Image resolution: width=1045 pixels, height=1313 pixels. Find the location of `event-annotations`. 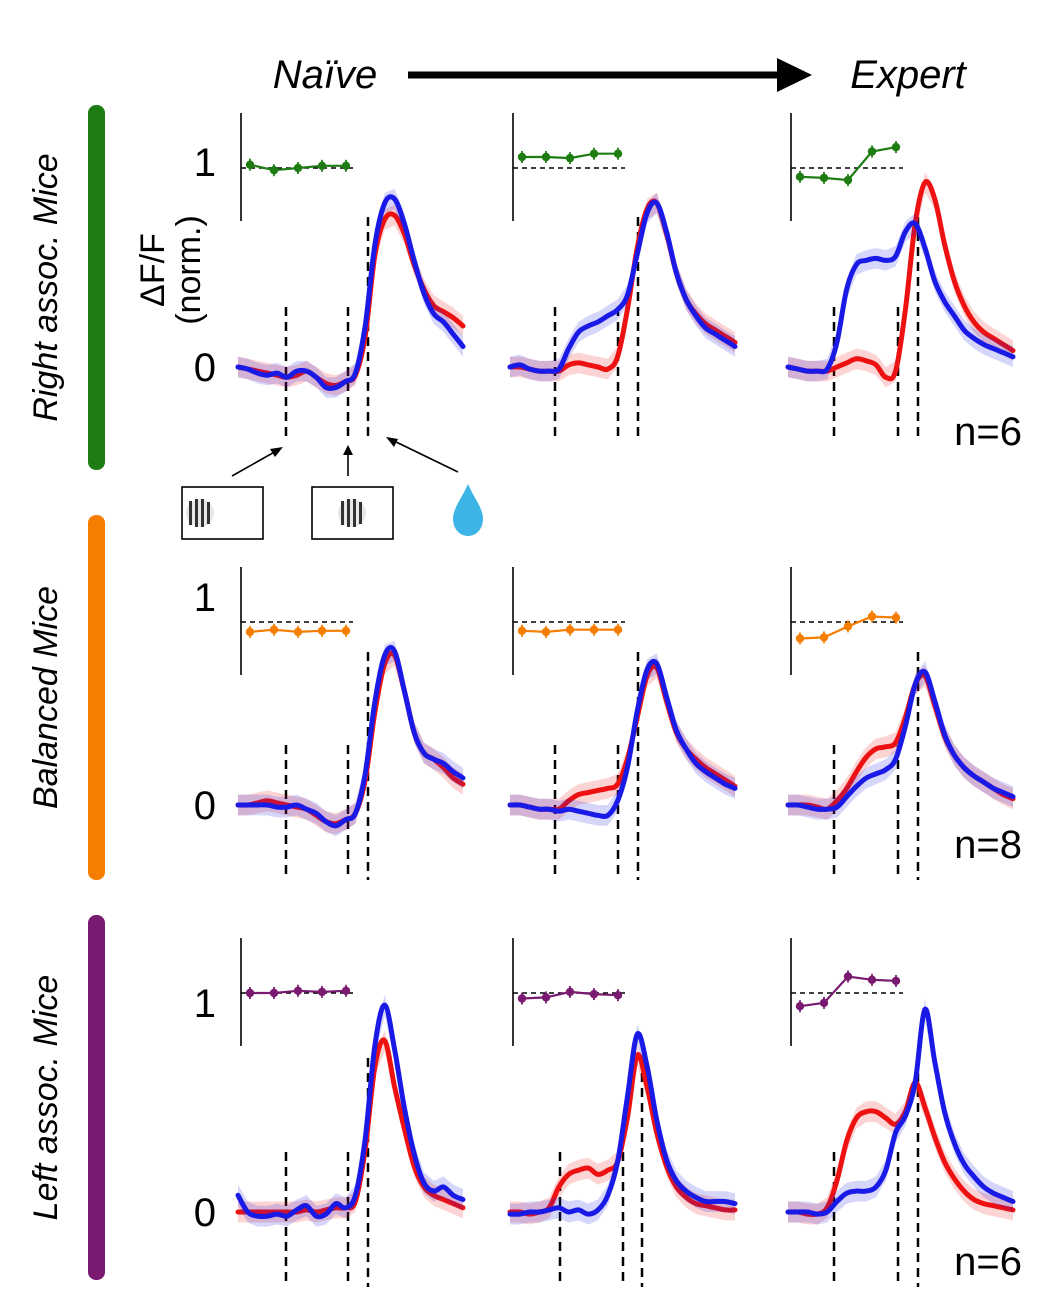

event-annotations is located at coordinates (332, 488).